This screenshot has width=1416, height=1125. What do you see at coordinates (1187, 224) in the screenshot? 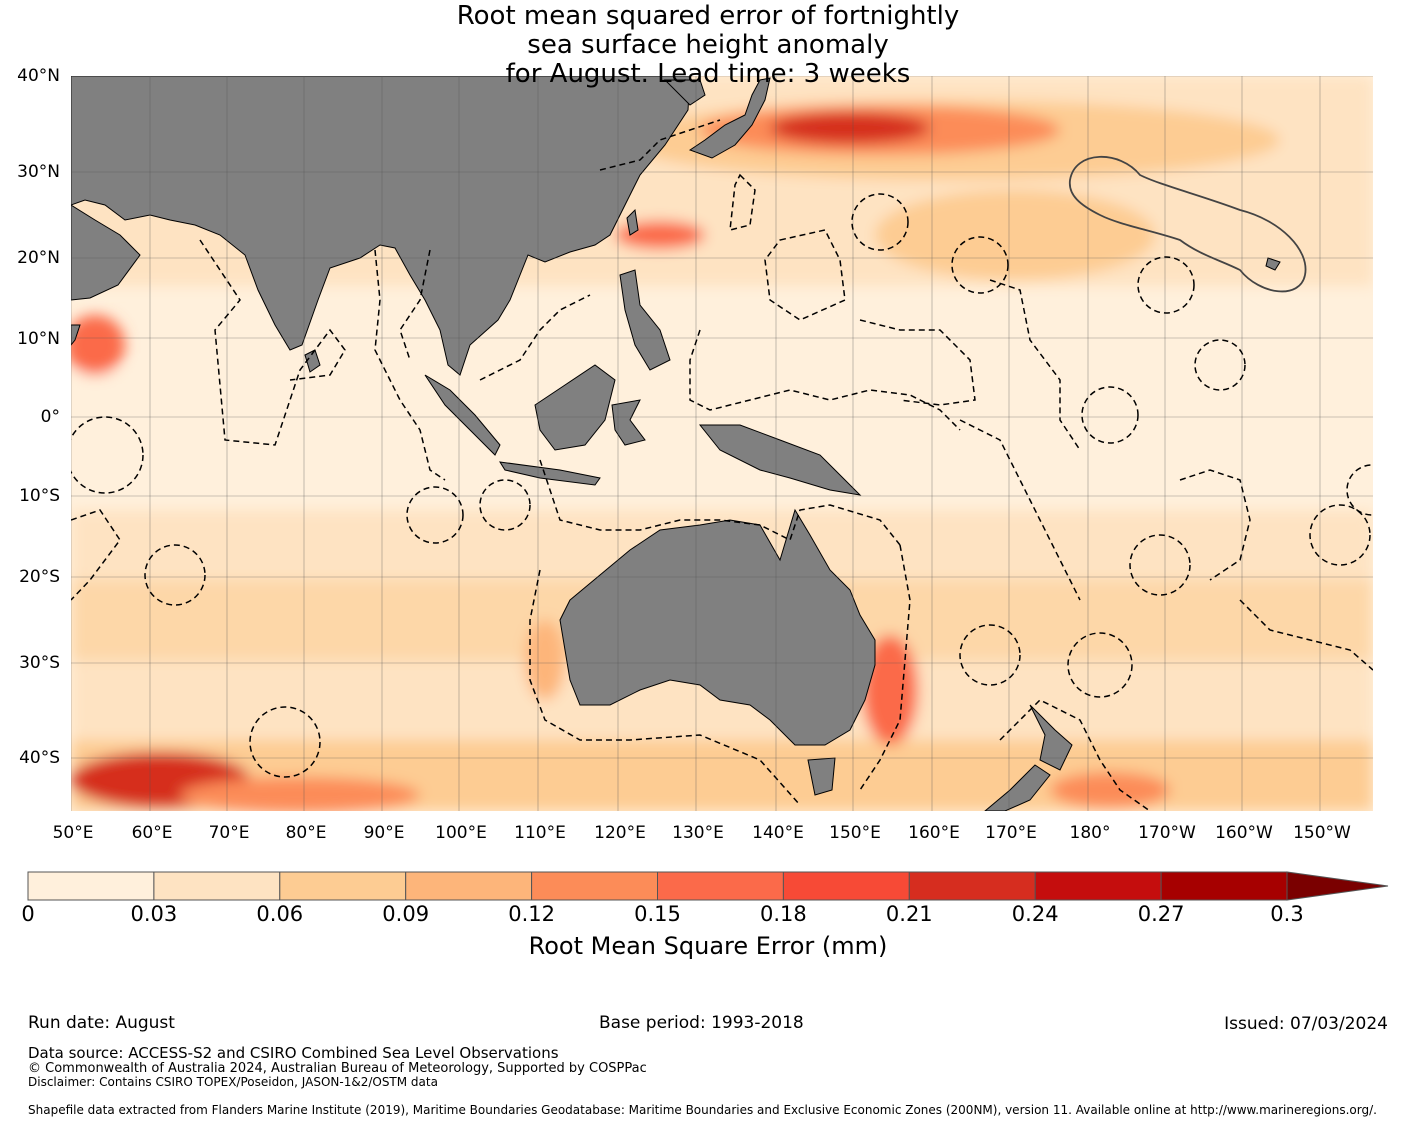
I see `marine-monument-outline` at bounding box center [1187, 224].